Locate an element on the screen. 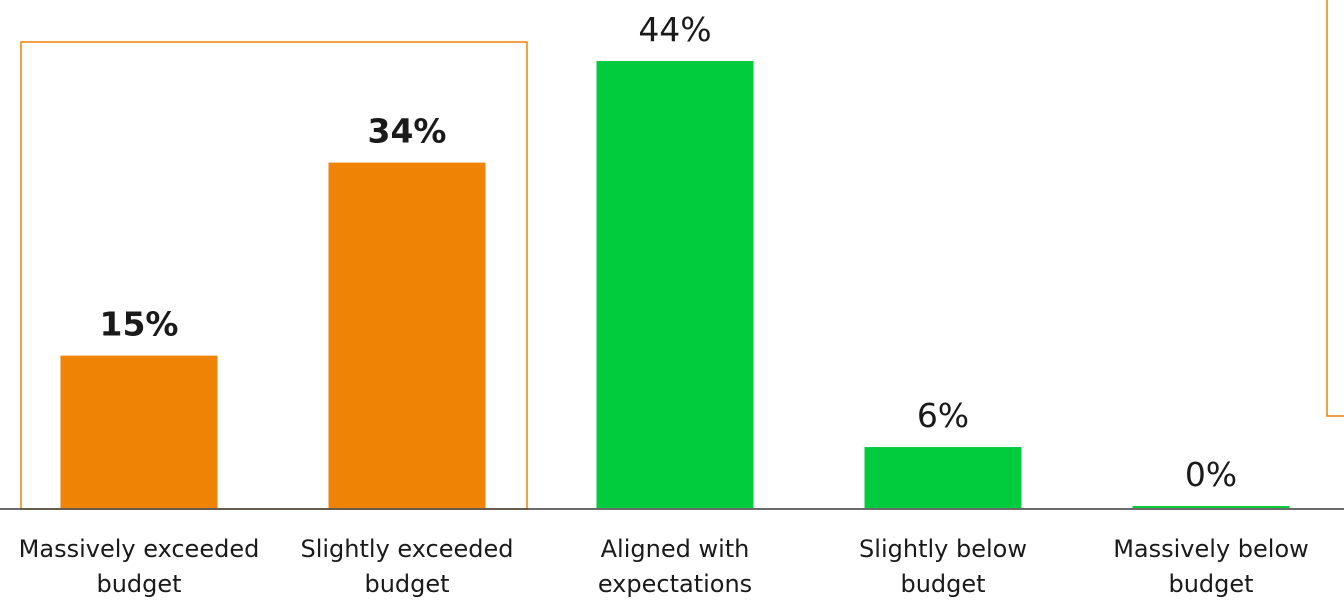  category-label-3-line-0: Slightly below is located at coordinates (943, 549).